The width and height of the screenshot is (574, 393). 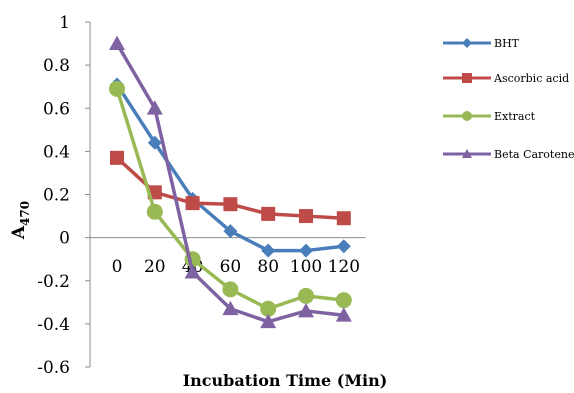 I want to click on y-tick-label: -0.6, so click(x=53, y=368).